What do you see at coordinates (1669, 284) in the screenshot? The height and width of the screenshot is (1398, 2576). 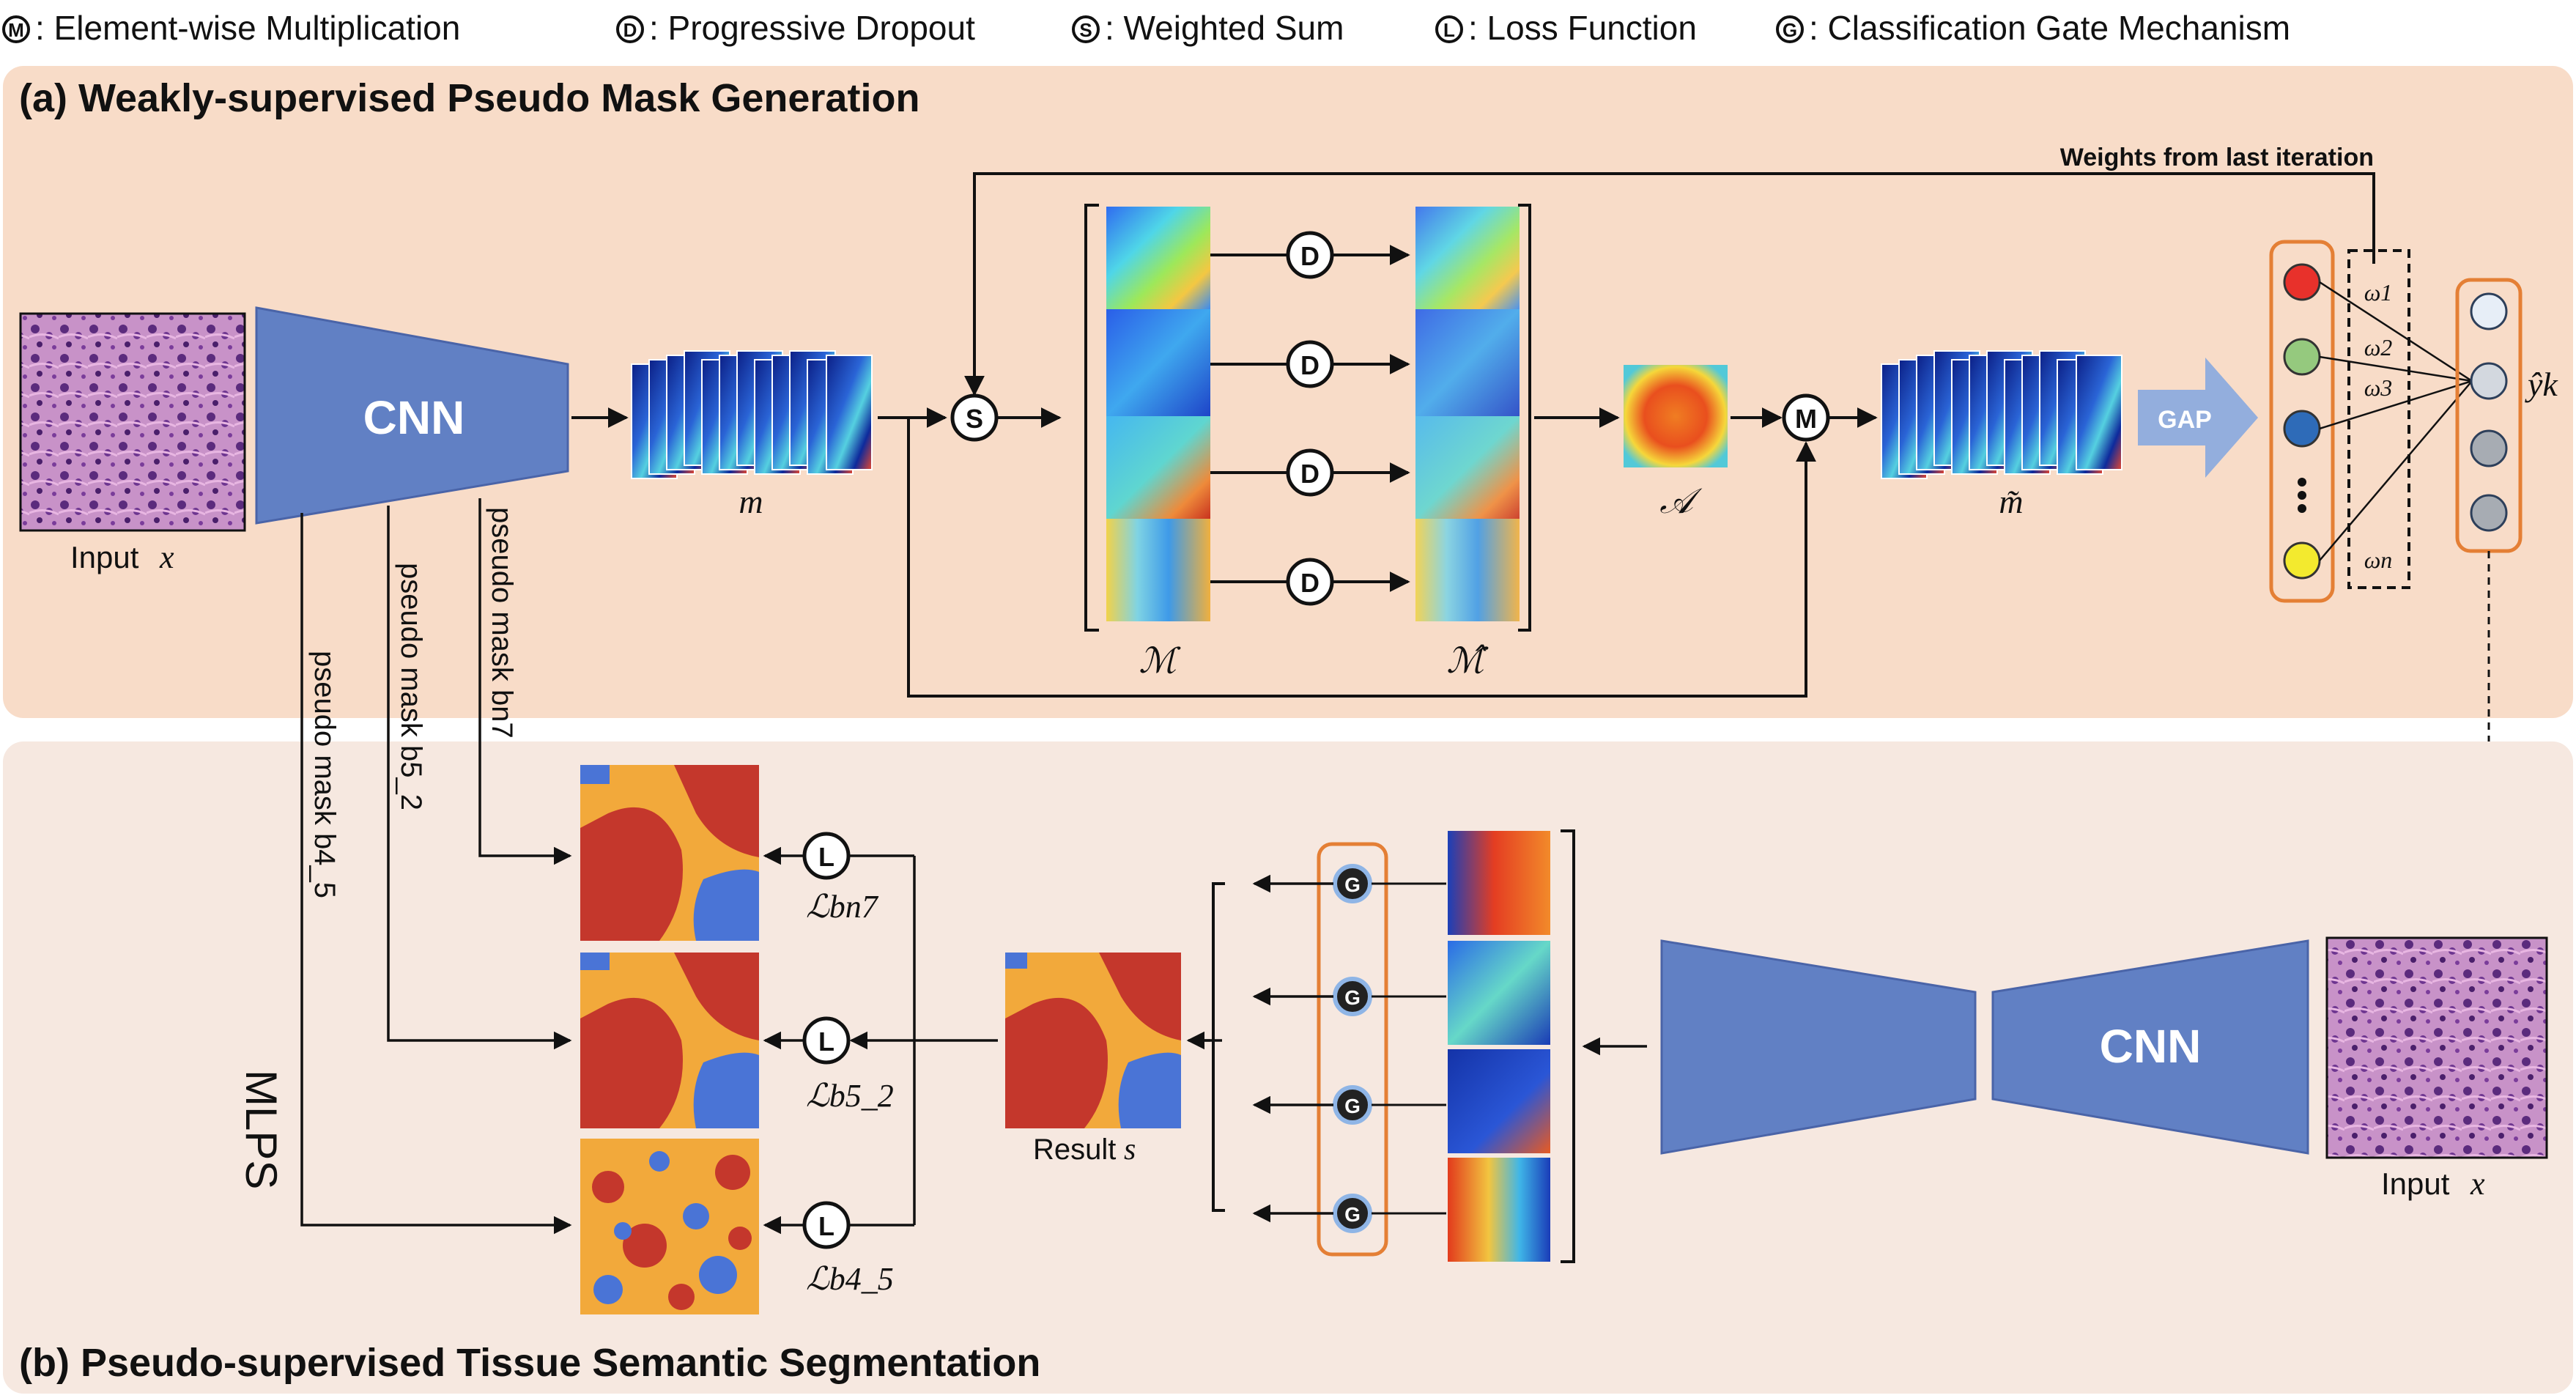 I see `weights-feedback-arrow` at bounding box center [1669, 284].